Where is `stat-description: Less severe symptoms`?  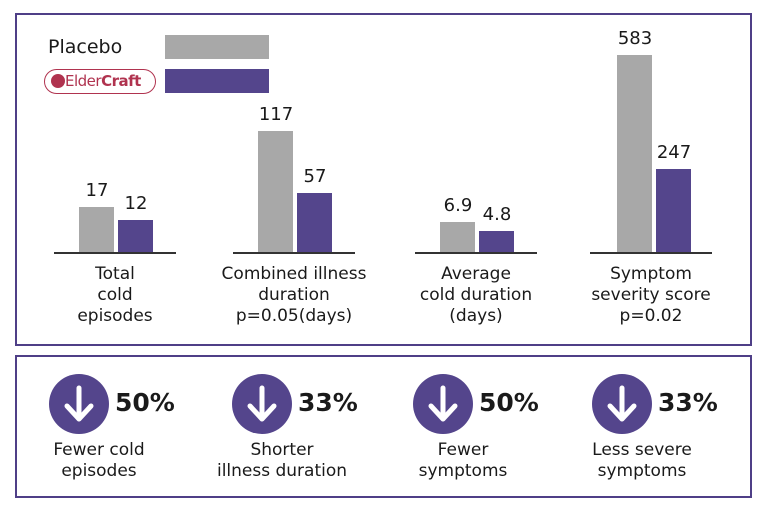 stat-description: Less severe symptoms is located at coordinates (642, 461).